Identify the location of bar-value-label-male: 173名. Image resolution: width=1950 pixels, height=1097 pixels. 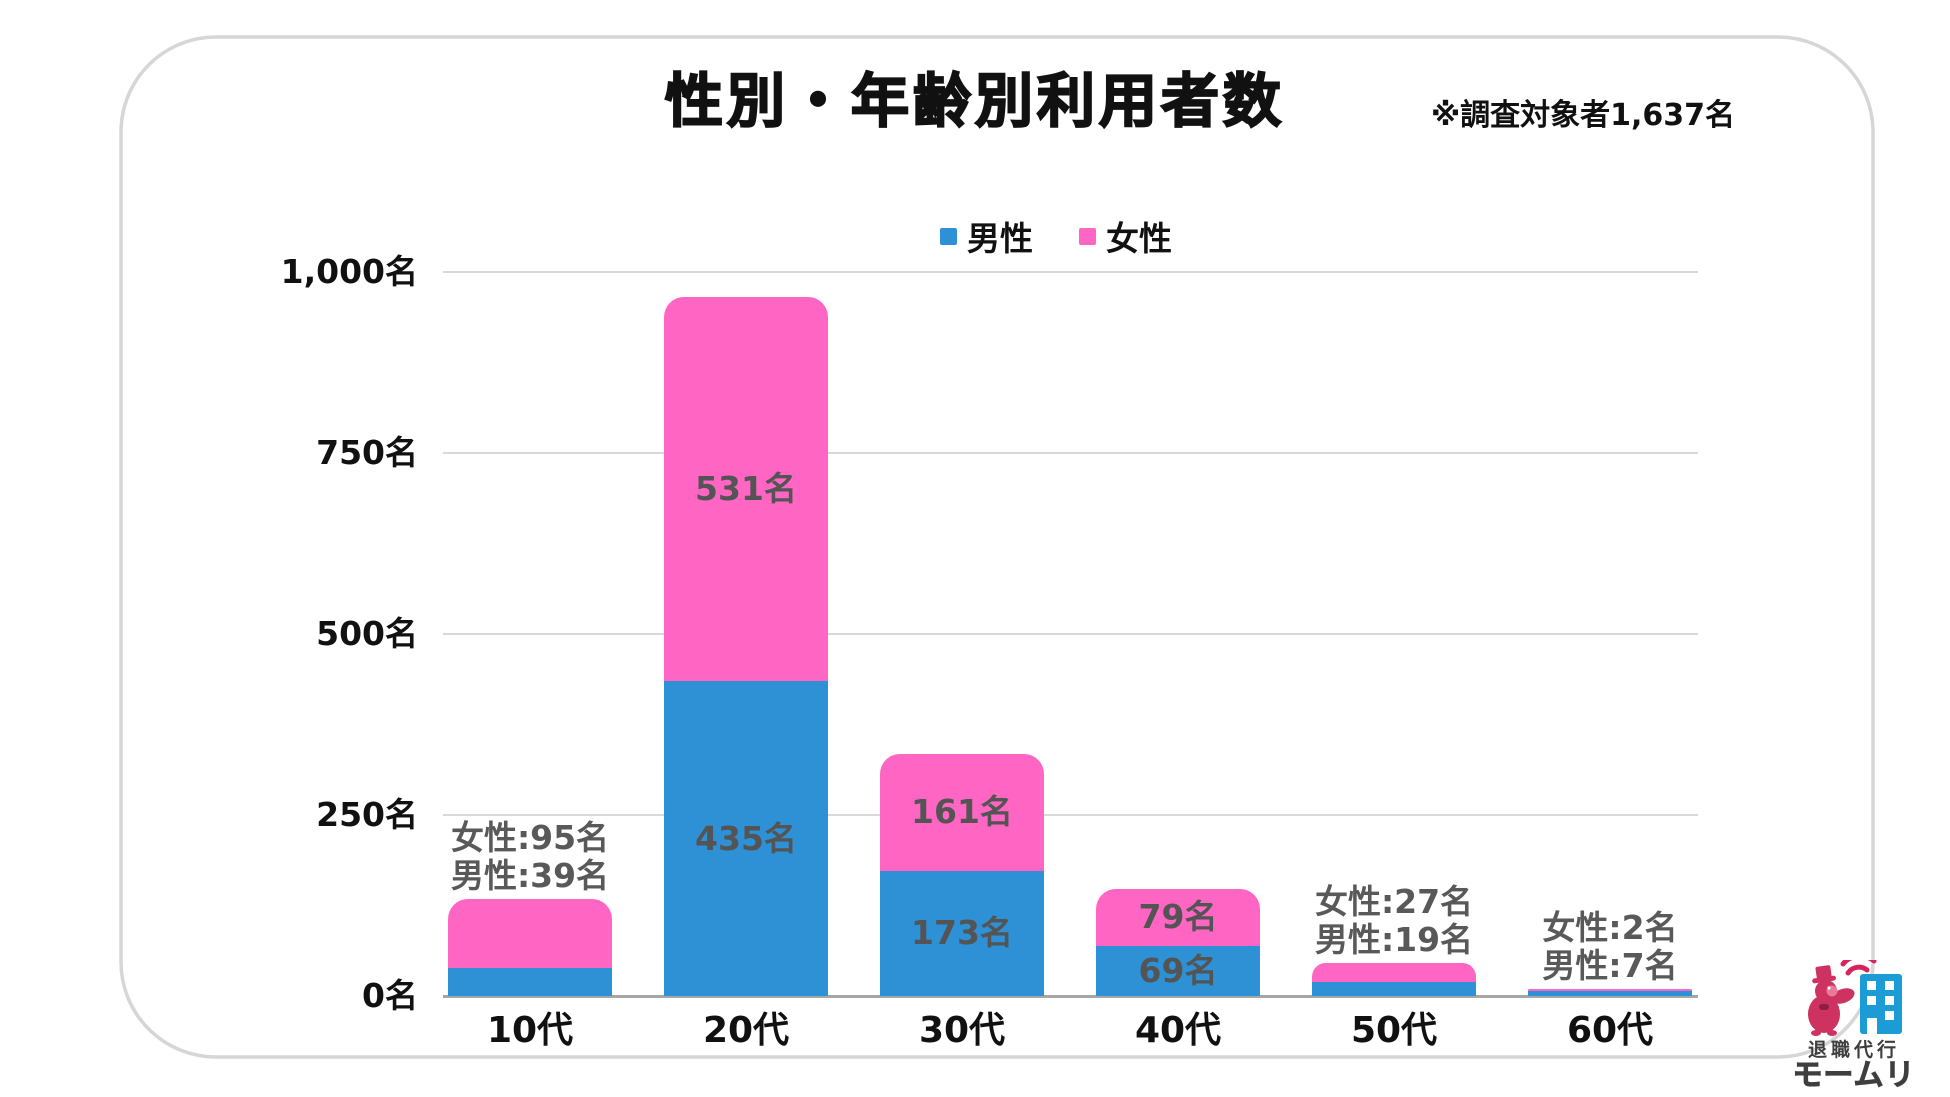
(962, 933).